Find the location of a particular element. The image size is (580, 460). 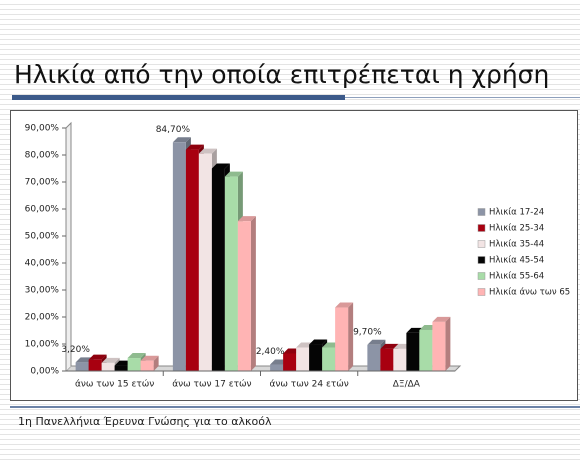

y-tick-label: 90,00% is located at coordinates (42, 129).